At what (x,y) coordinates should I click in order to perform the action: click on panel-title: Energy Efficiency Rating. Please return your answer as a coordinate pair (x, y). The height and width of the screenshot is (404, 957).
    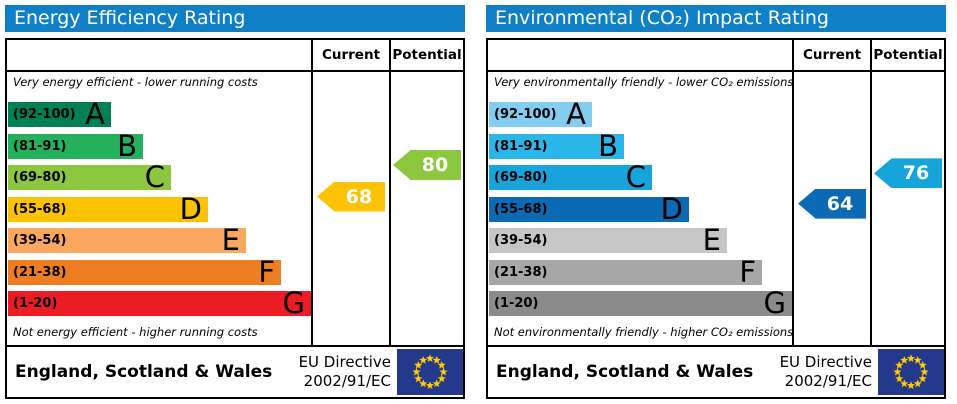
    Looking at the image, I should click on (235, 18).